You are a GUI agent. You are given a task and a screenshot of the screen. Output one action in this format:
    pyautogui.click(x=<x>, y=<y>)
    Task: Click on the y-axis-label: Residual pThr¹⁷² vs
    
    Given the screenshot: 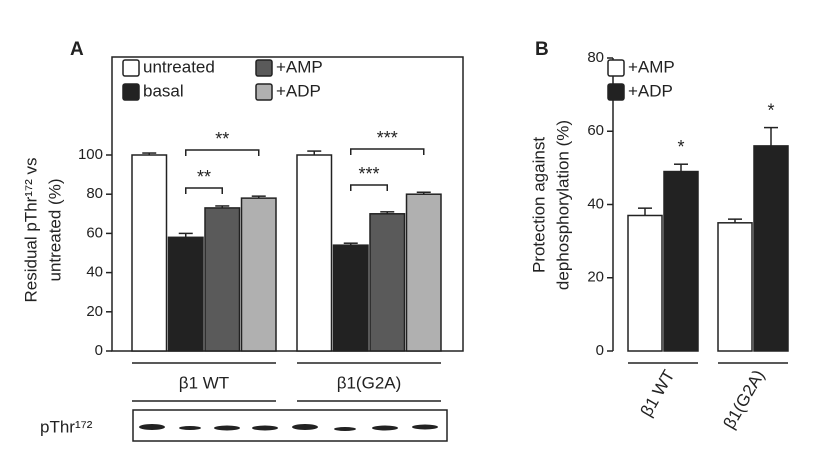 What is the action you would take?
    pyautogui.click(x=30, y=229)
    